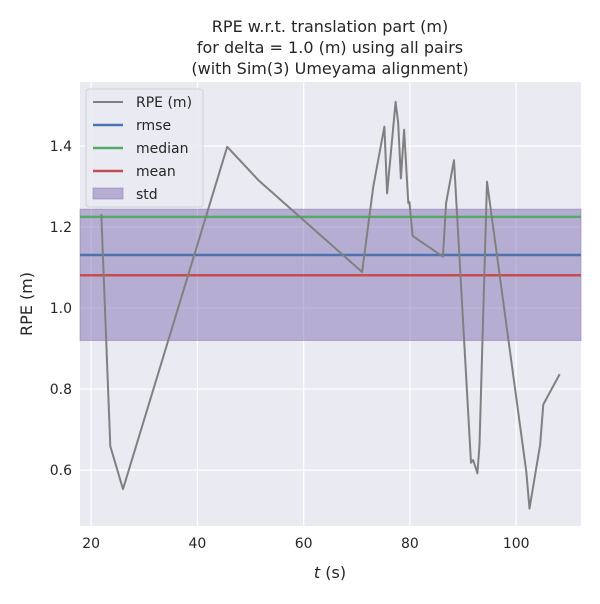  Describe the element at coordinates (304, 544) in the screenshot. I see `x-tick-label: 60` at that location.